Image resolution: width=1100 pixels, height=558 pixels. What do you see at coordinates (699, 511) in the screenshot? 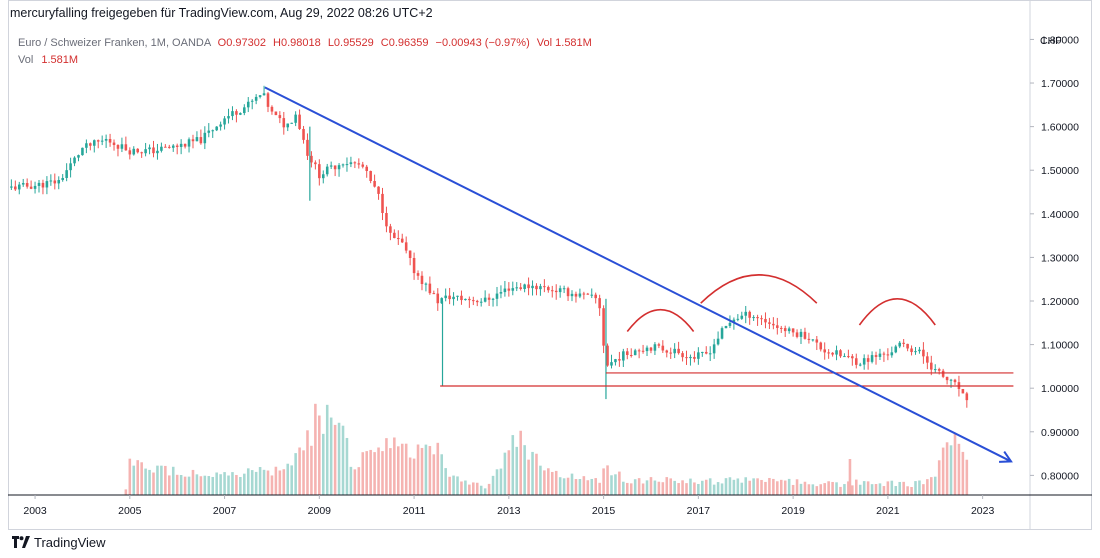
I see `x-tick-label: 2017` at bounding box center [699, 511].